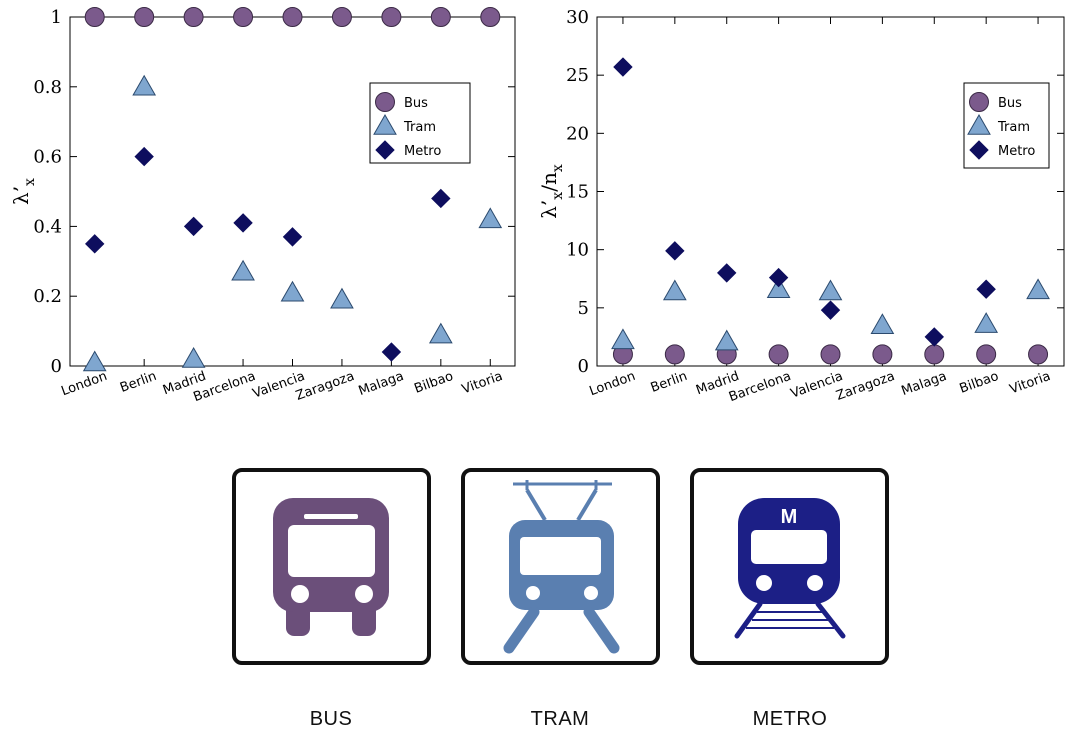 The image size is (1075, 729). I want to click on tram-icon-panel: TRAM, so click(560, 598).